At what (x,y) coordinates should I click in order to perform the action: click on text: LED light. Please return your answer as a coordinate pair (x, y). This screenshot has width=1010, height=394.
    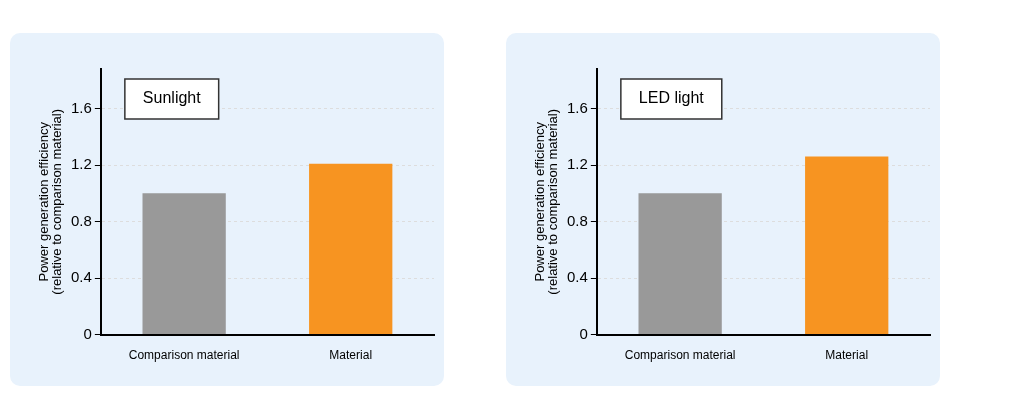
    Looking at the image, I should click on (671, 98).